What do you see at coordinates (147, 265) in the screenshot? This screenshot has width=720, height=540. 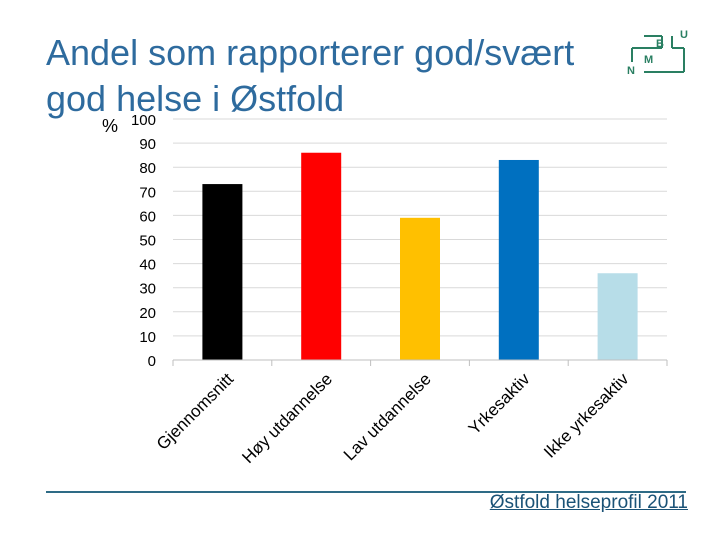 I see `y-tick-label: 40` at bounding box center [147, 265].